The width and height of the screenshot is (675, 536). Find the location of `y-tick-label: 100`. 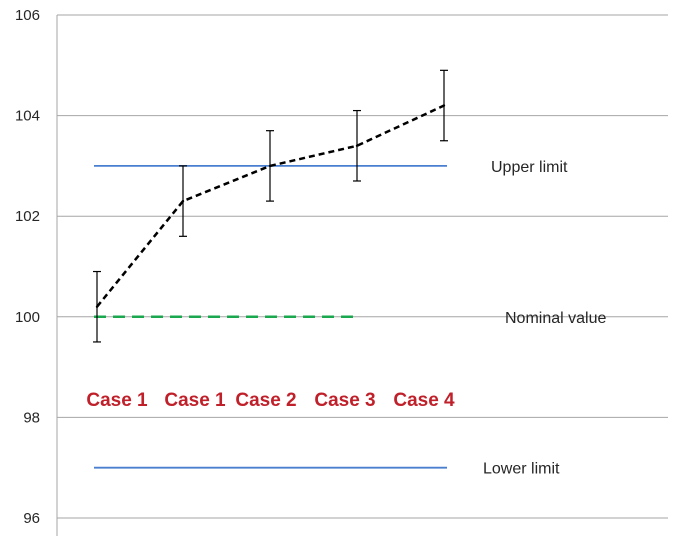

y-tick-label: 100 is located at coordinates (27, 317).